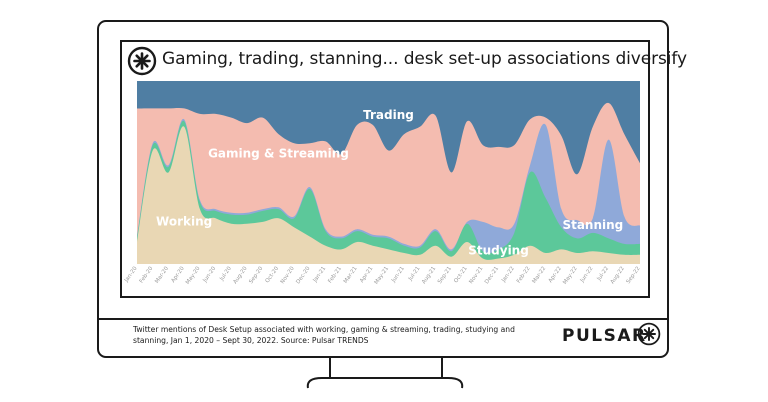  I want to click on x-tick-label: Apr-22, so click(555, 275).